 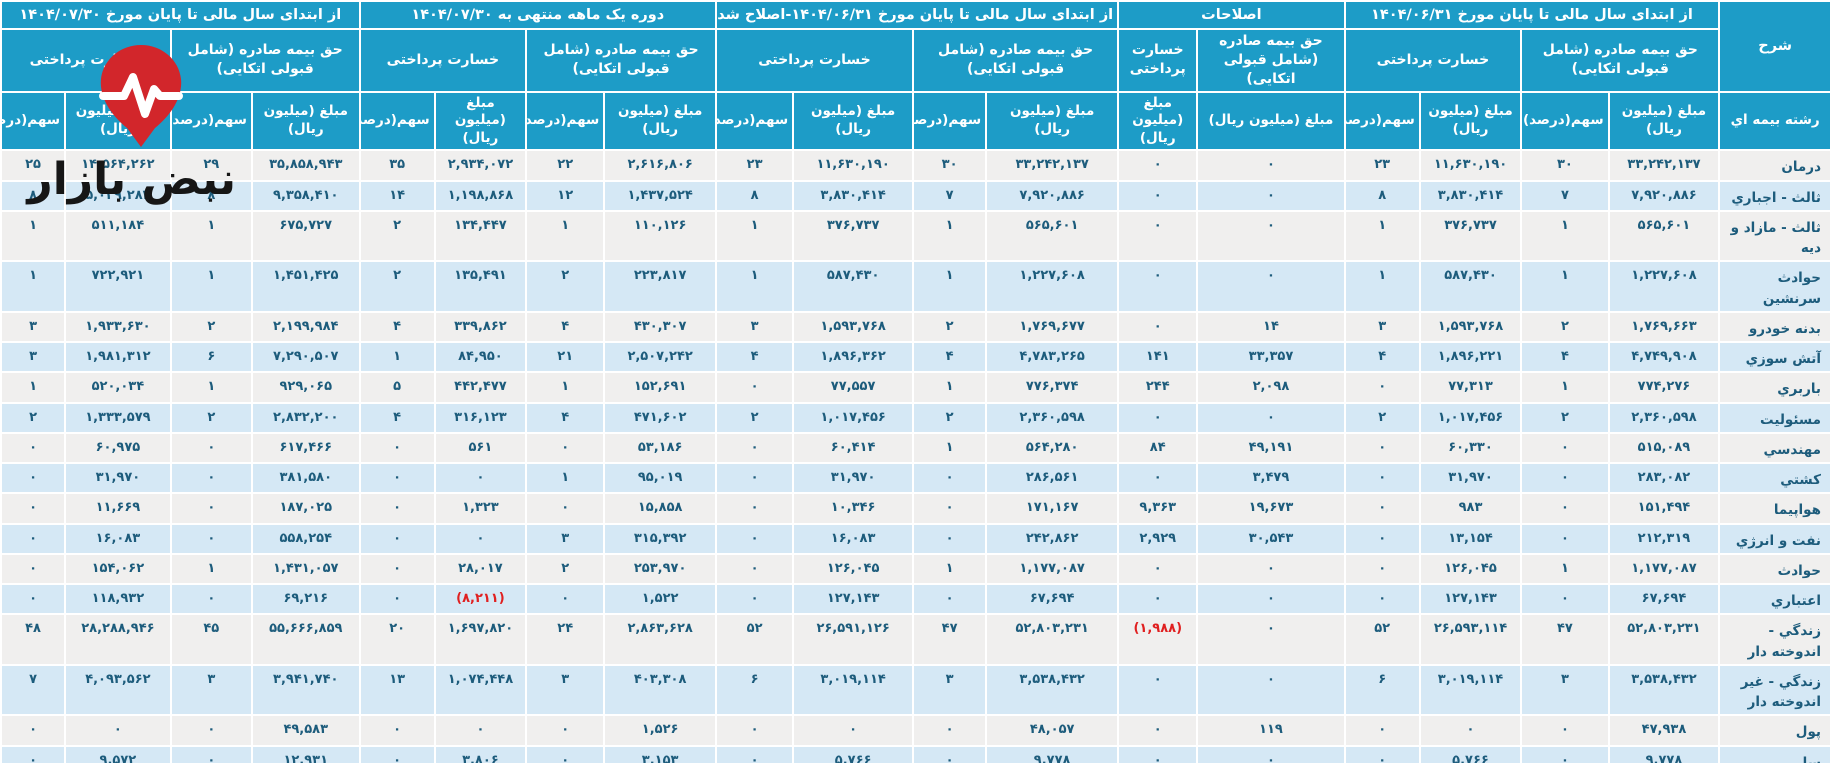 I want to click on cell-ytd-0730-claims-amount: ۵۲۰,۰۳۴, so click(x=118, y=387).